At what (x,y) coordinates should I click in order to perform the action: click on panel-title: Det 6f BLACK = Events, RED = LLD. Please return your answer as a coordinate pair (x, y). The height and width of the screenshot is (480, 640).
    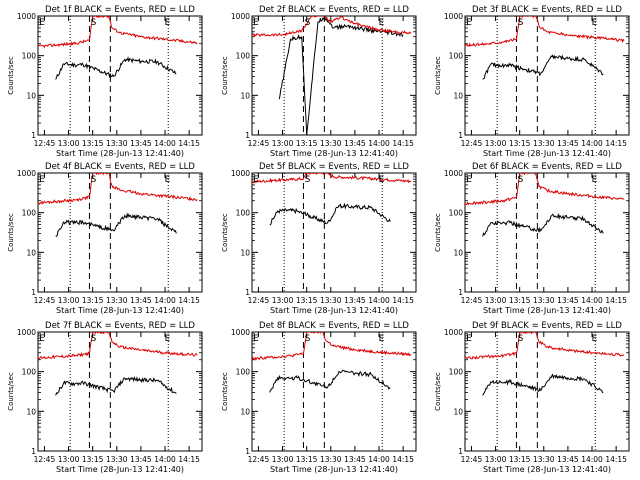
    Looking at the image, I should click on (547, 167).